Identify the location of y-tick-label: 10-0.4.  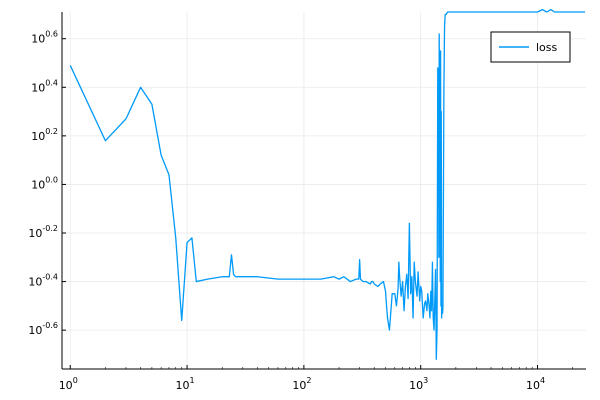
(43, 281).